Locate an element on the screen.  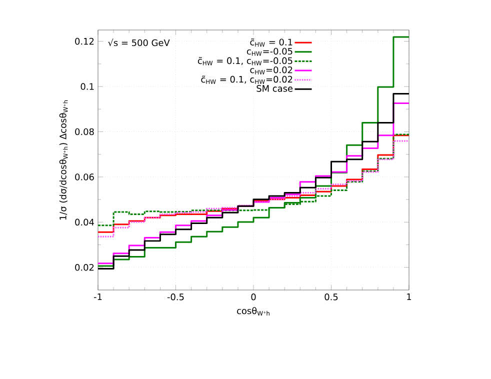
legend-label: SM case is located at coordinates (274, 88).